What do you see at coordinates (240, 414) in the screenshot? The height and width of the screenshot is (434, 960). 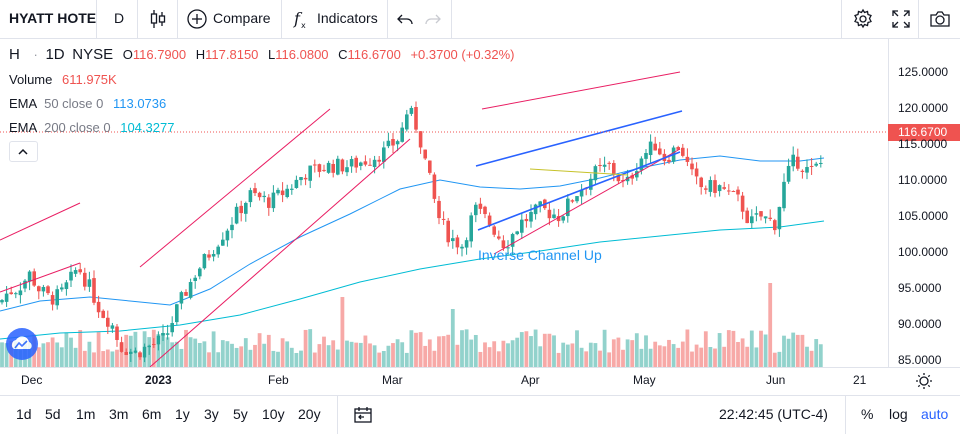 I see `range-button-5y: 5y` at bounding box center [240, 414].